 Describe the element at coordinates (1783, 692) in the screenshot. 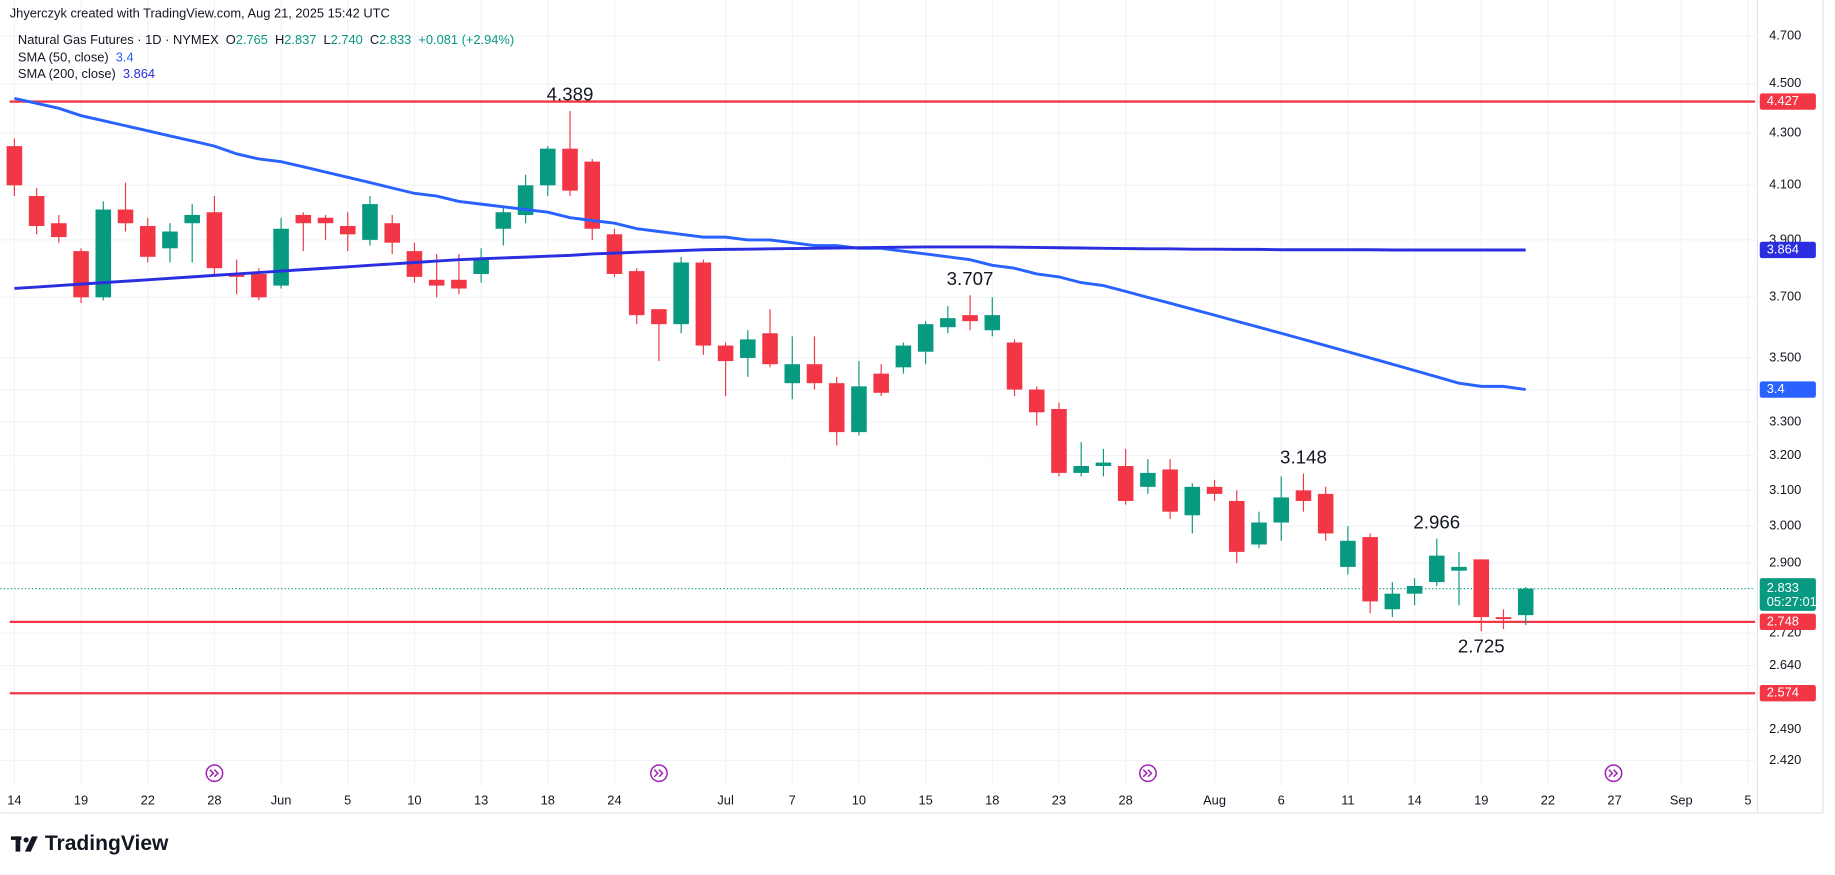

I see `level-tag: 2.574` at that location.